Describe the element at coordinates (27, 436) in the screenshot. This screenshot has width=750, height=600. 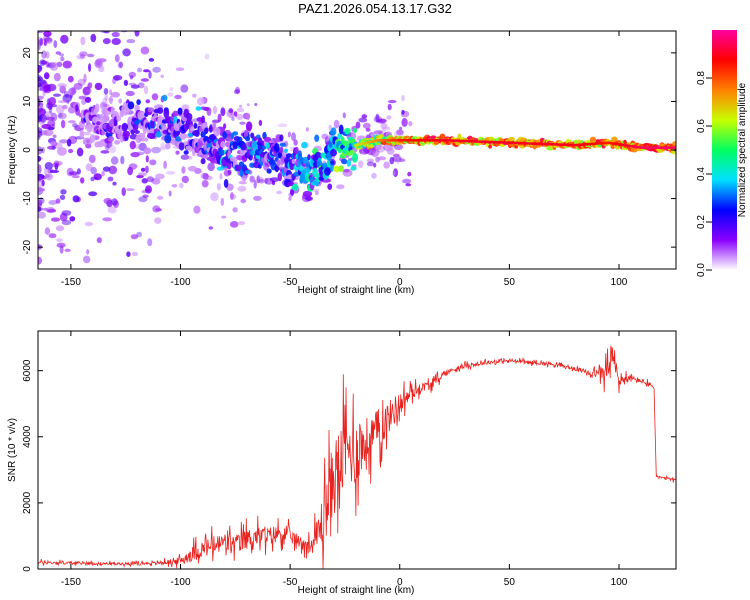
I see `y-tick-label: 4000` at that location.